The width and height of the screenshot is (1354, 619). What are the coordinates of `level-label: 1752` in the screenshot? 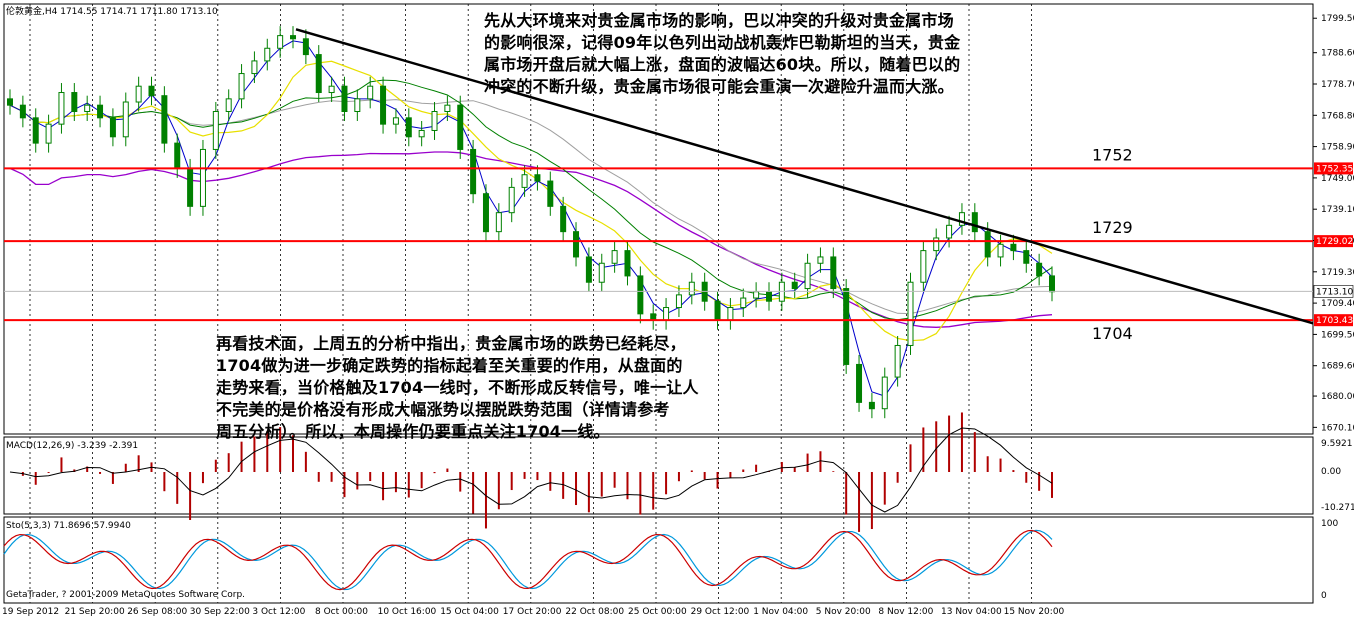 It's located at (1112, 154).